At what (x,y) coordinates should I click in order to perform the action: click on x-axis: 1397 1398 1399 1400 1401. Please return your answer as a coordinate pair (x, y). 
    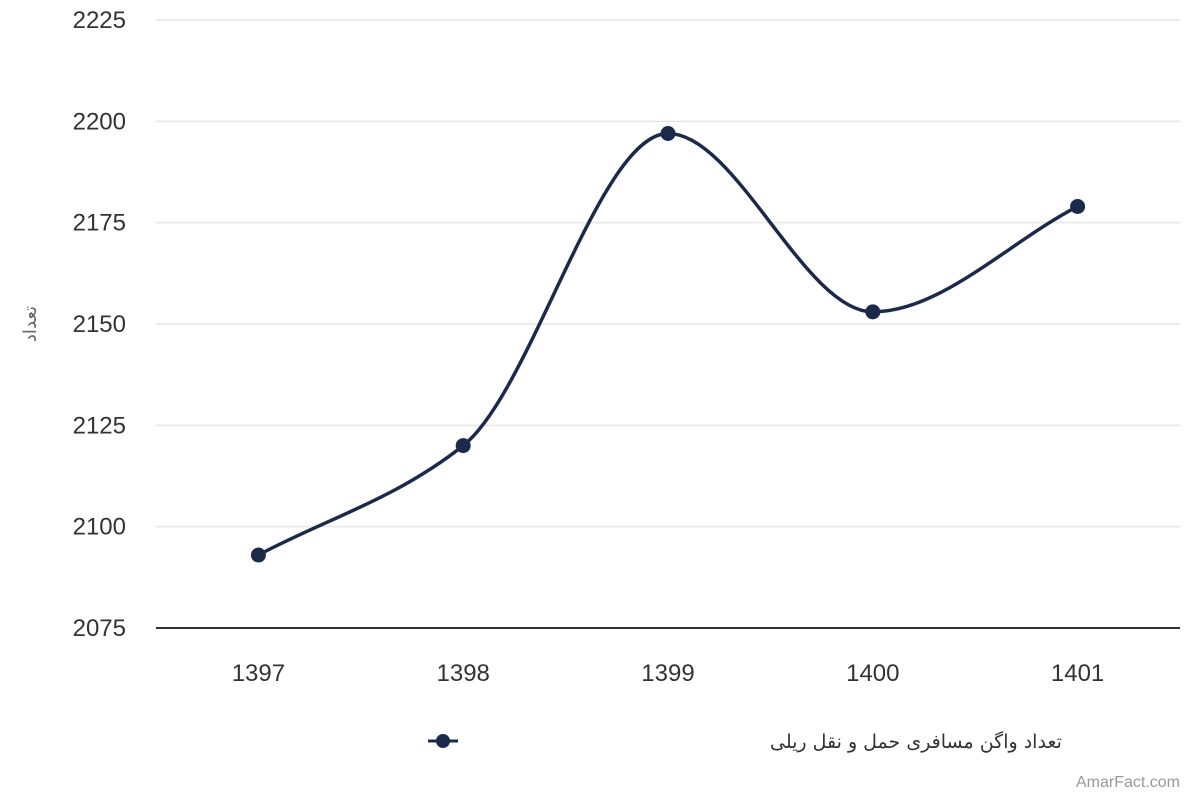
    Looking at the image, I should click on (668, 657).